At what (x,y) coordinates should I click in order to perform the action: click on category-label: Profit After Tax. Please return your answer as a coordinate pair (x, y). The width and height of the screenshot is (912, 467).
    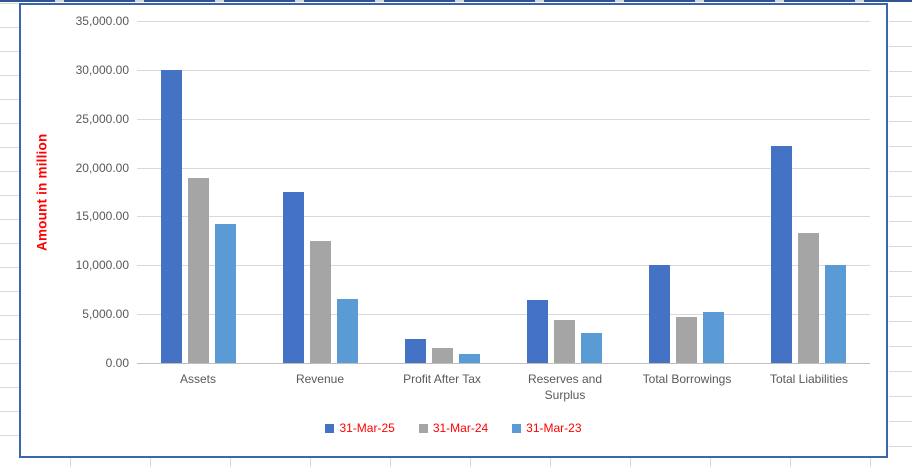
    Looking at the image, I should click on (442, 379).